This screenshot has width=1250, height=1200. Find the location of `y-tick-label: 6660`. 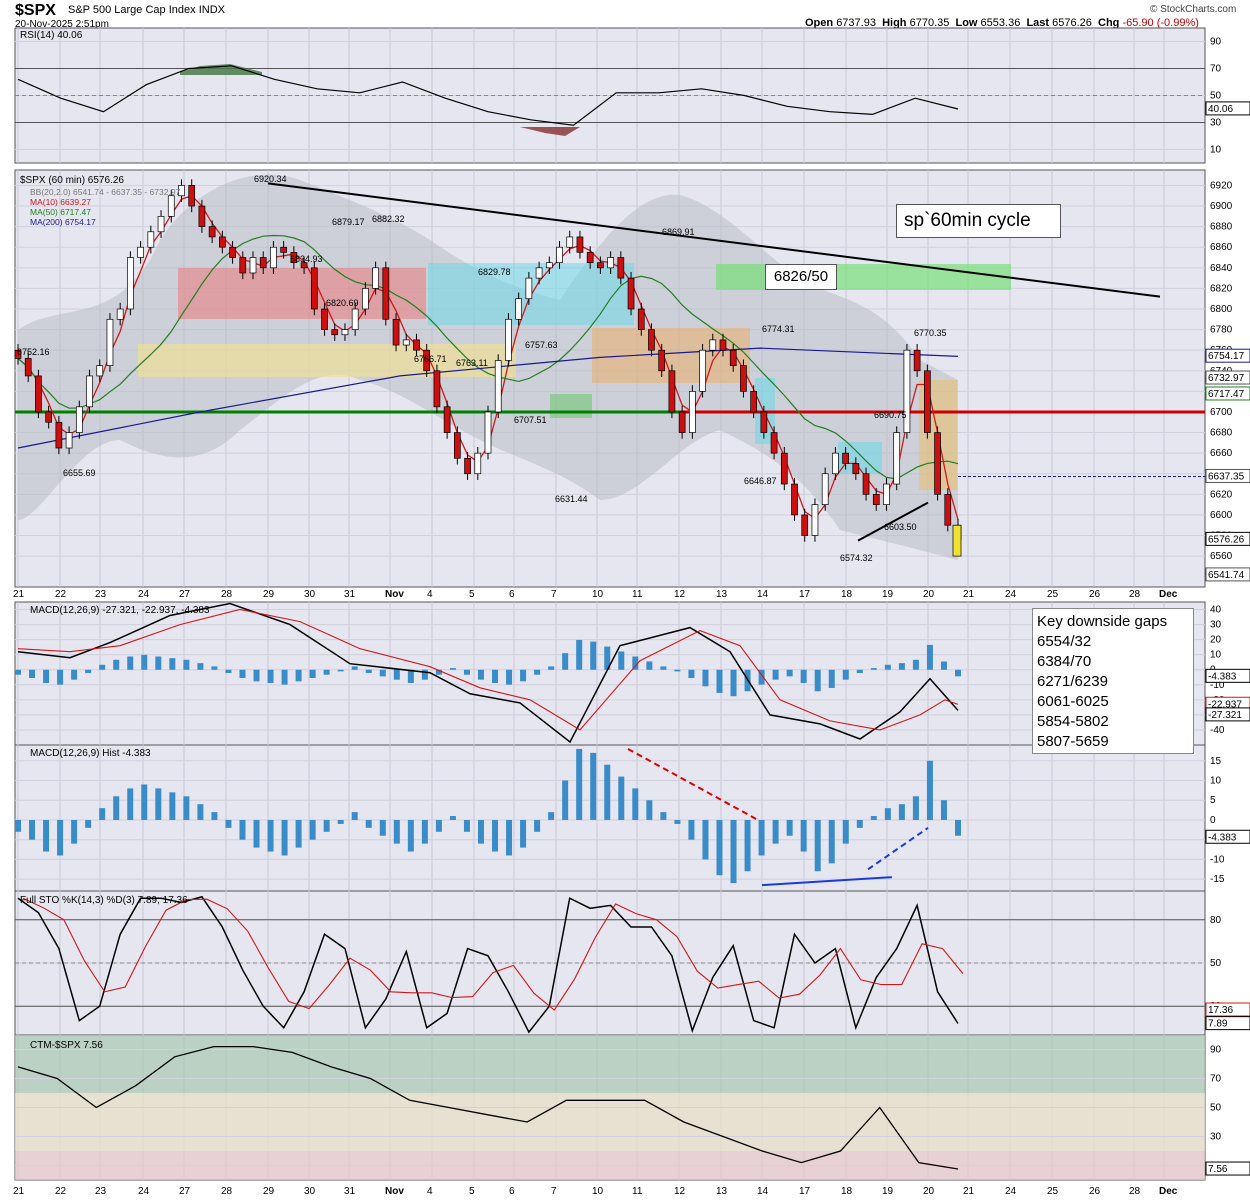

y-tick-label: 6660 is located at coordinates (1221, 453).